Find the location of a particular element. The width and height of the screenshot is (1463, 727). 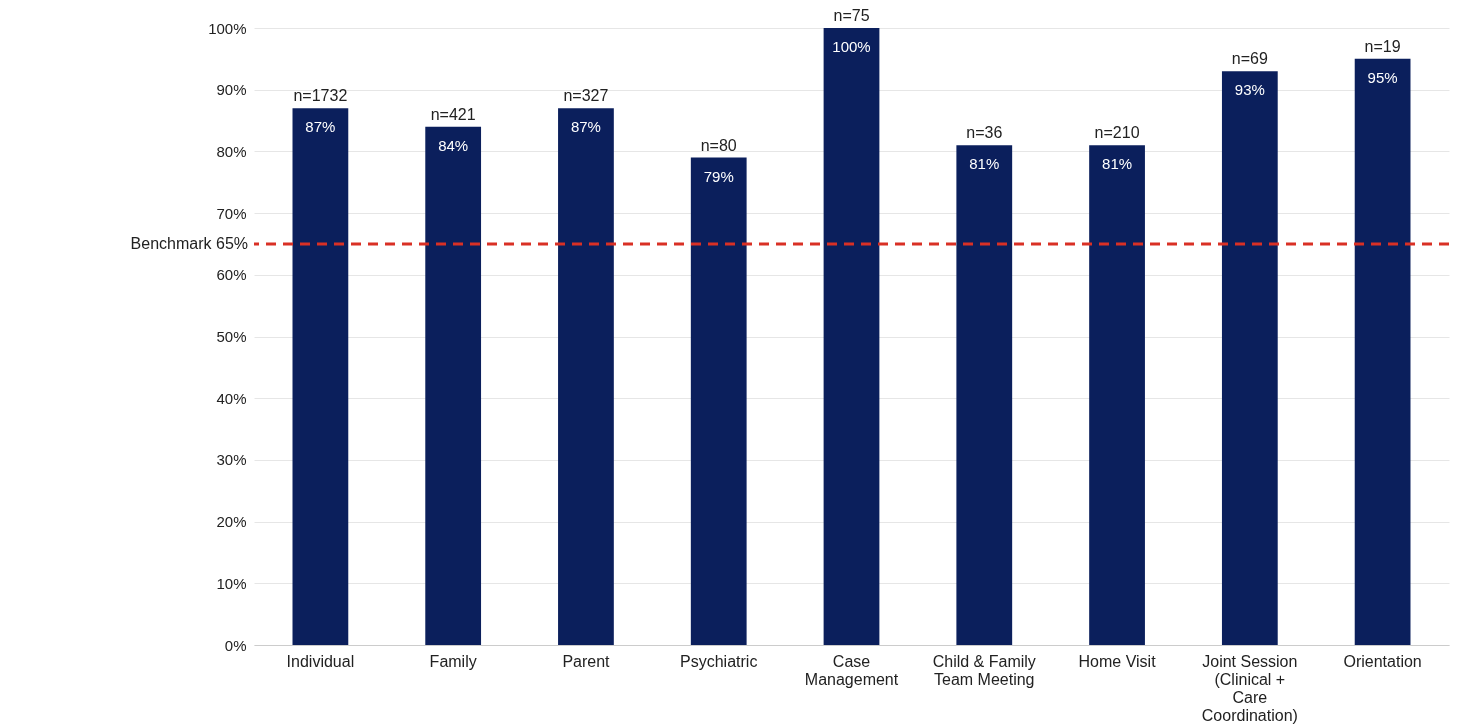

y-tick-label: 20% is located at coordinates (231, 522).